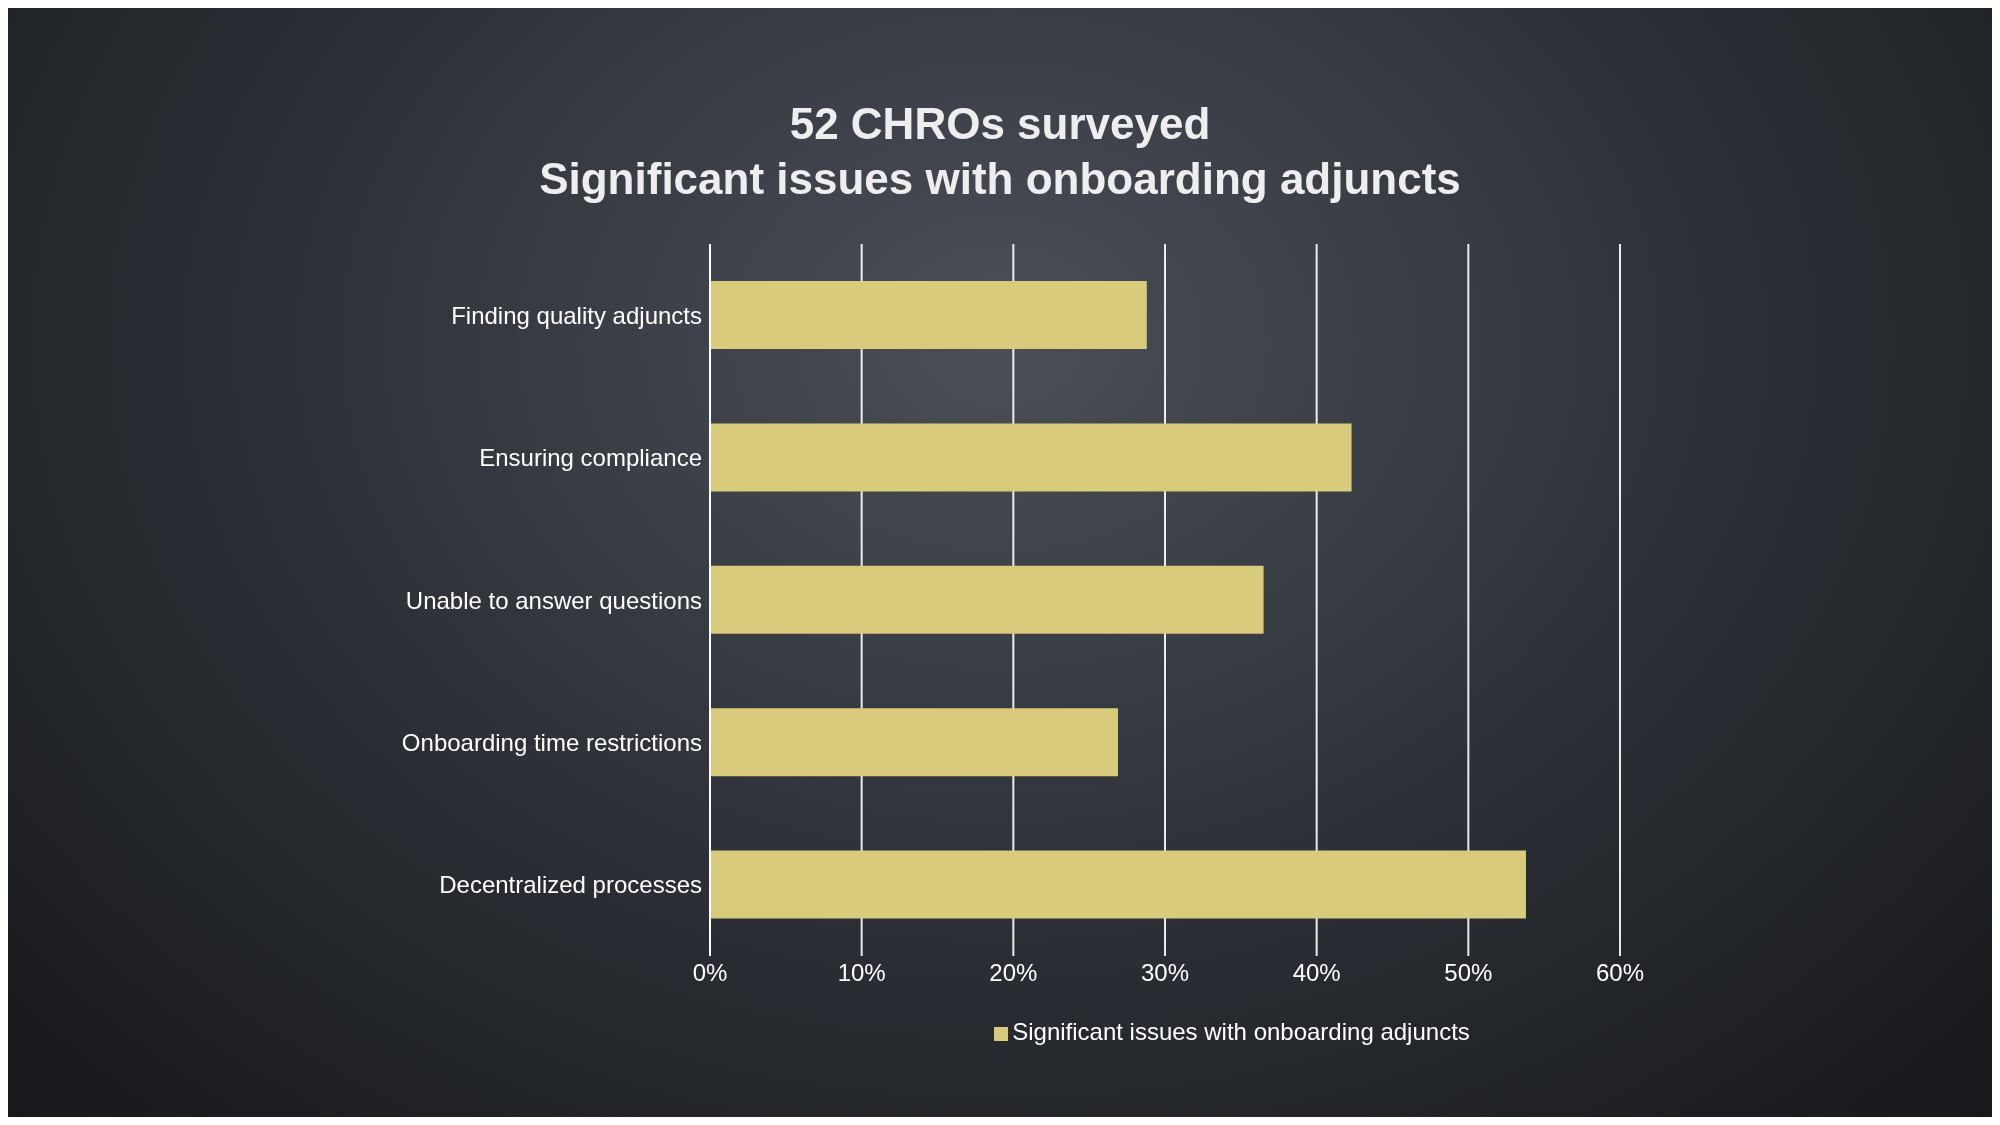 This screenshot has height=1125, width=2000. What do you see at coordinates (1241, 1031) in the screenshot?
I see `legend-label: Significant issues with onboarding adjuncts` at bounding box center [1241, 1031].